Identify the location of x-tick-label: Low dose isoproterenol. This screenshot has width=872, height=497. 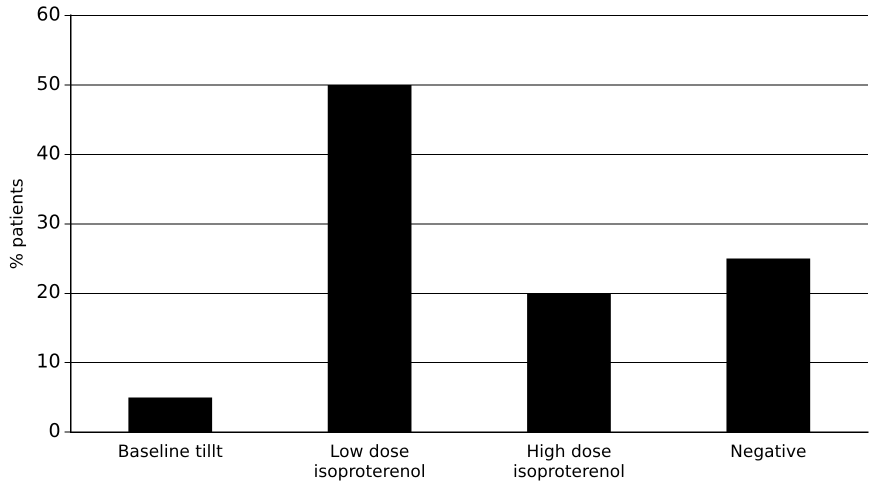
(370, 462).